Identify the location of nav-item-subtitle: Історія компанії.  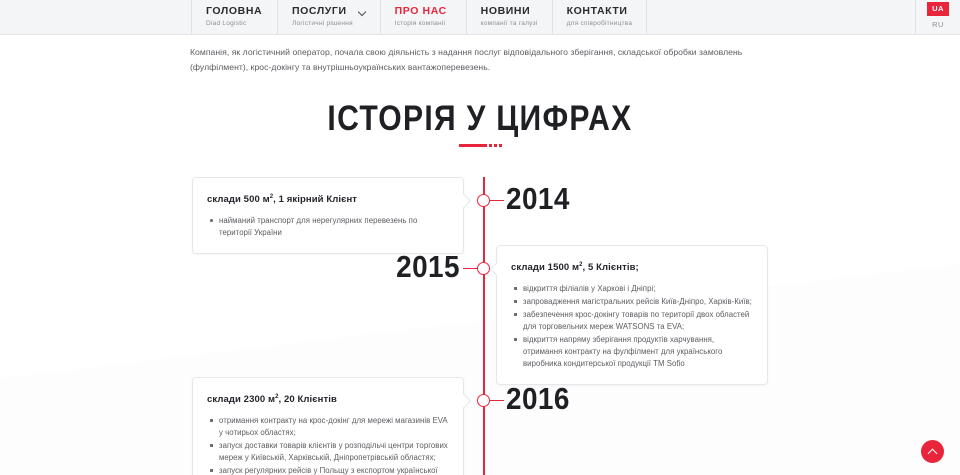
(420, 23).